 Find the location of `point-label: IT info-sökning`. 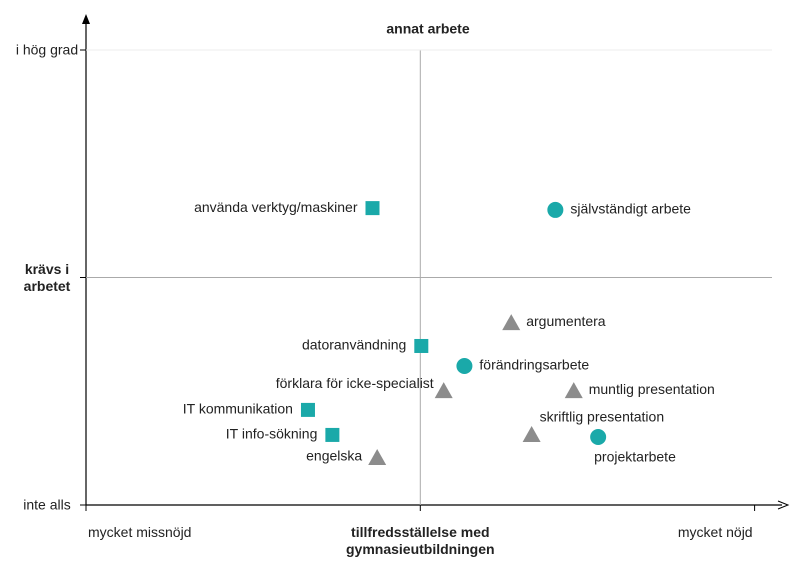

point-label: IT info-sökning is located at coordinates (272, 434).